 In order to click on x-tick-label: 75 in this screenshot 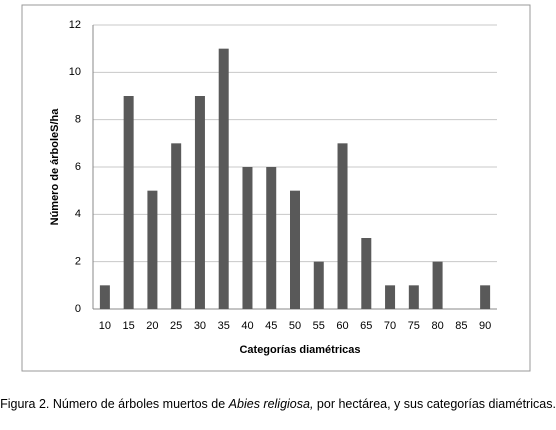, I will do `click(414, 326)`.